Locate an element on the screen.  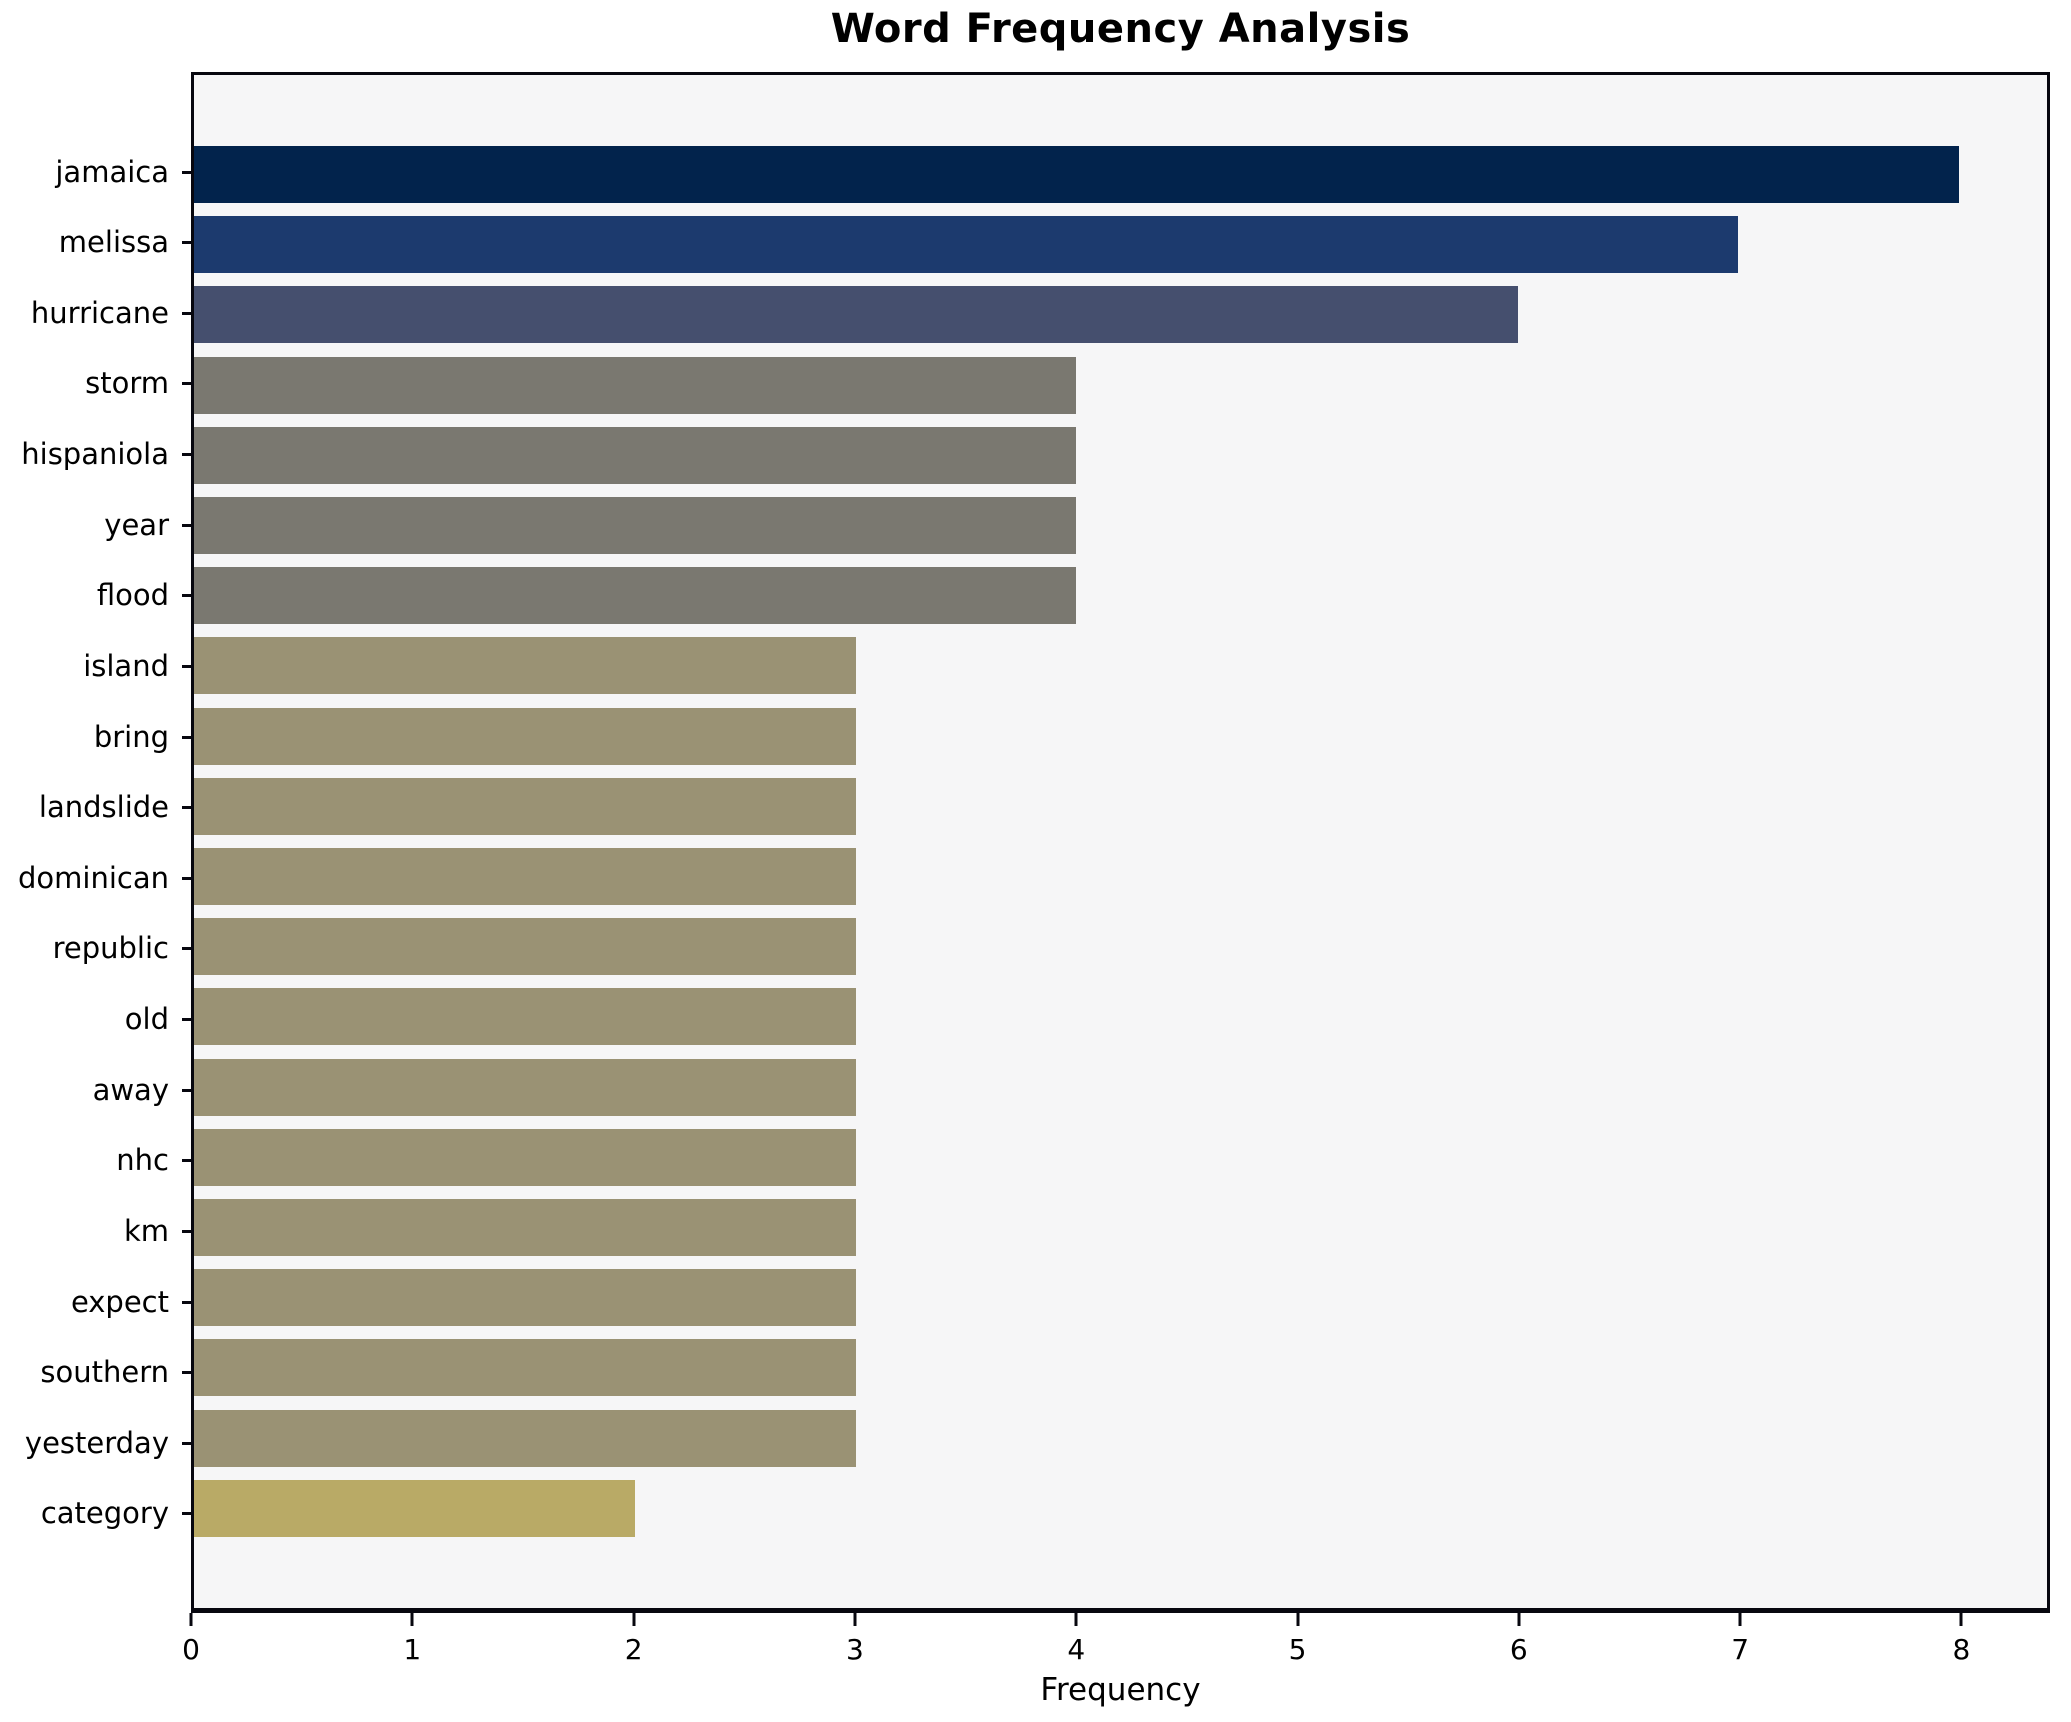
y-tick-label-dominican: dominican is located at coordinates (93, 877).